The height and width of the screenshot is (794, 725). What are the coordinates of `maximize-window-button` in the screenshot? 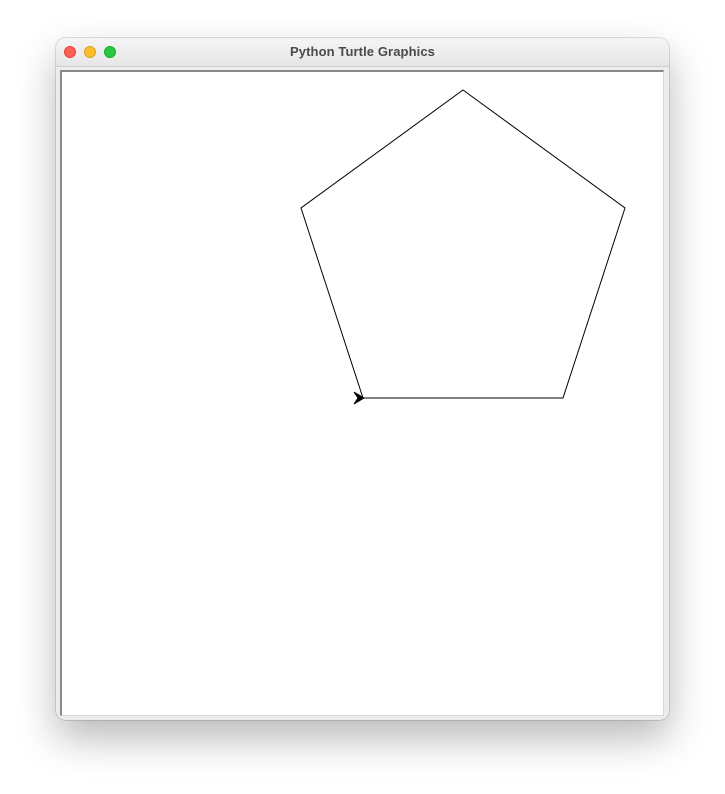 It's located at (110, 52).